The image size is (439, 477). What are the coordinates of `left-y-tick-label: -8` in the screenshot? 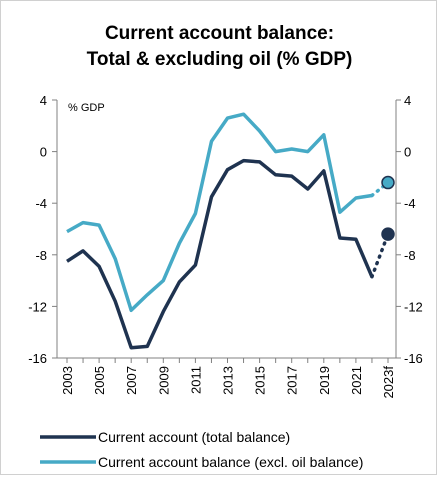 It's located at (41, 255).